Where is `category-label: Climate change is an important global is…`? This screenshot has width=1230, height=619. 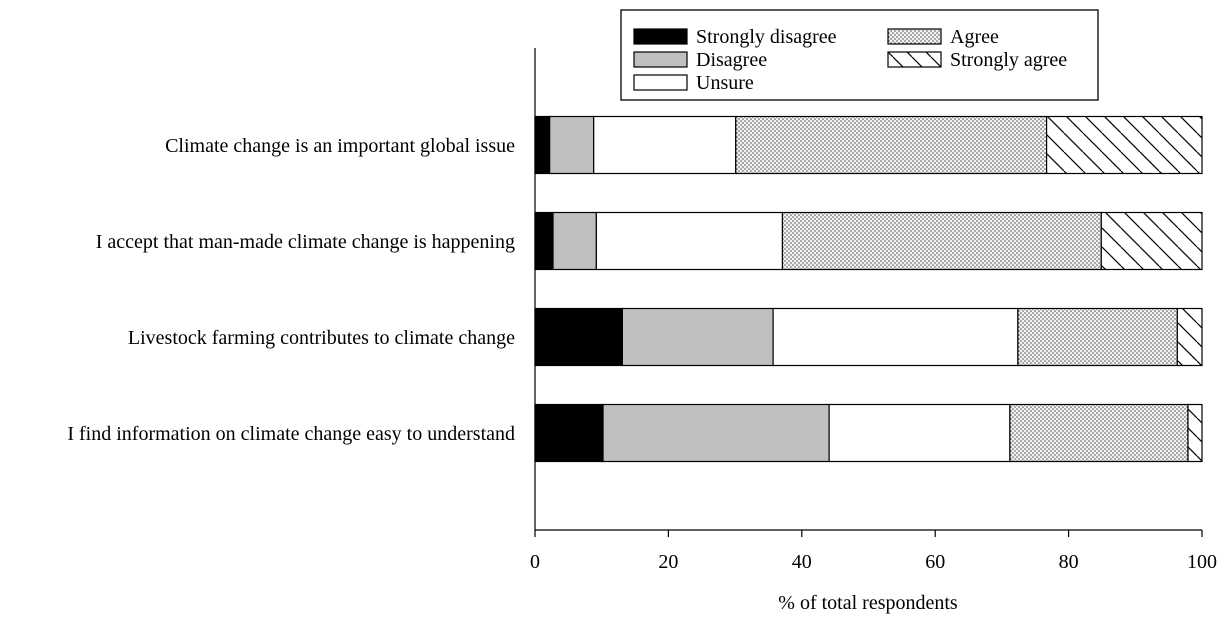
category-label: Climate change is an important global is… is located at coordinates (340, 146).